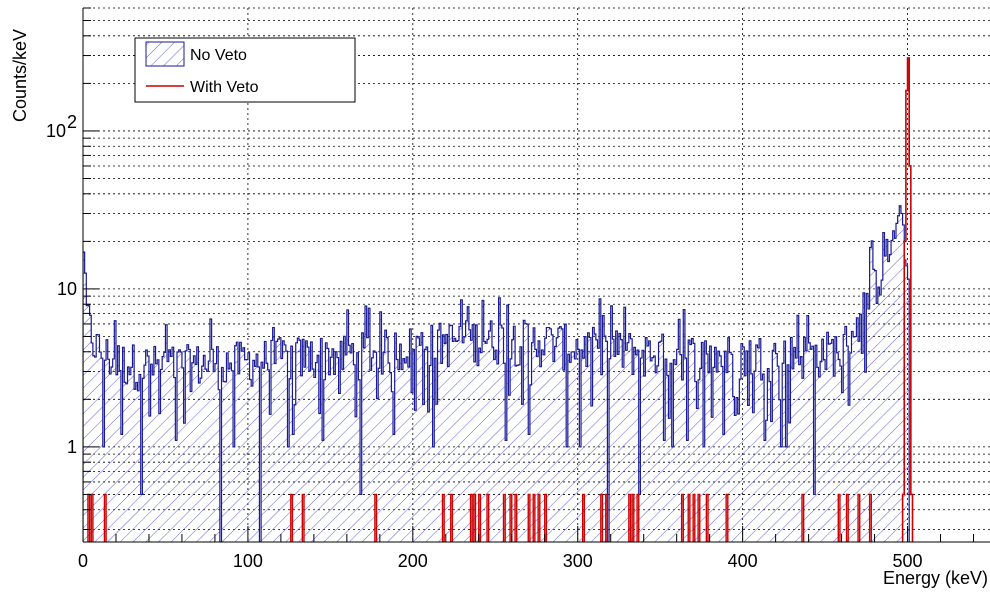 This screenshot has height=592, width=990. Describe the element at coordinates (908, 561) in the screenshot. I see `x-tick-label: 500` at that location.